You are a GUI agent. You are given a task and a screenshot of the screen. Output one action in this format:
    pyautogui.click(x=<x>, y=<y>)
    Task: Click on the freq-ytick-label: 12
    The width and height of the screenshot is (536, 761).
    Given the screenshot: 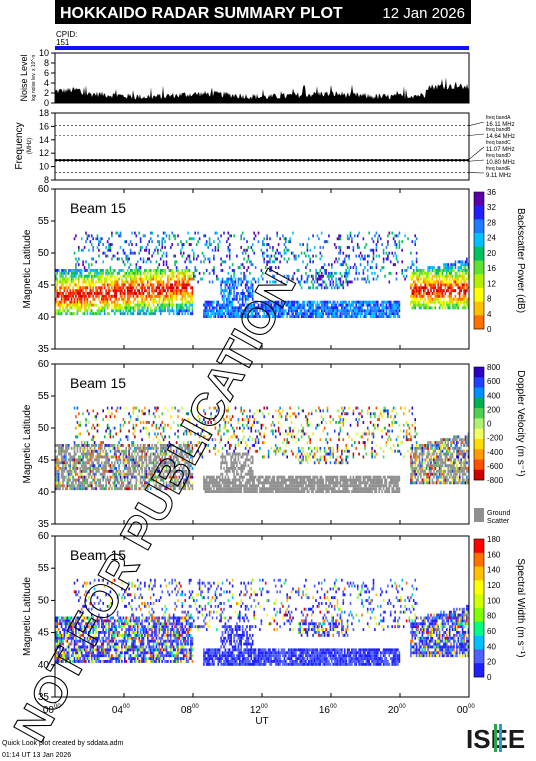 What is the action you would take?
    pyautogui.click(x=44, y=153)
    